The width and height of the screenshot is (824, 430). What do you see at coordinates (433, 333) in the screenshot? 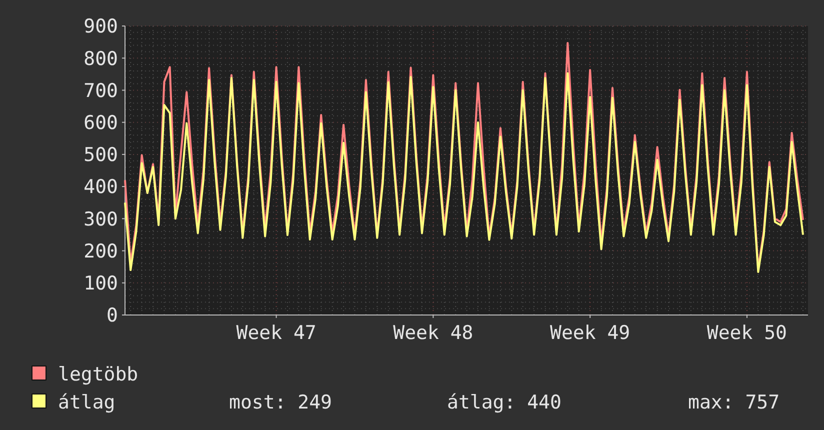
I see `x-tick-label: Week 48` at bounding box center [433, 333].